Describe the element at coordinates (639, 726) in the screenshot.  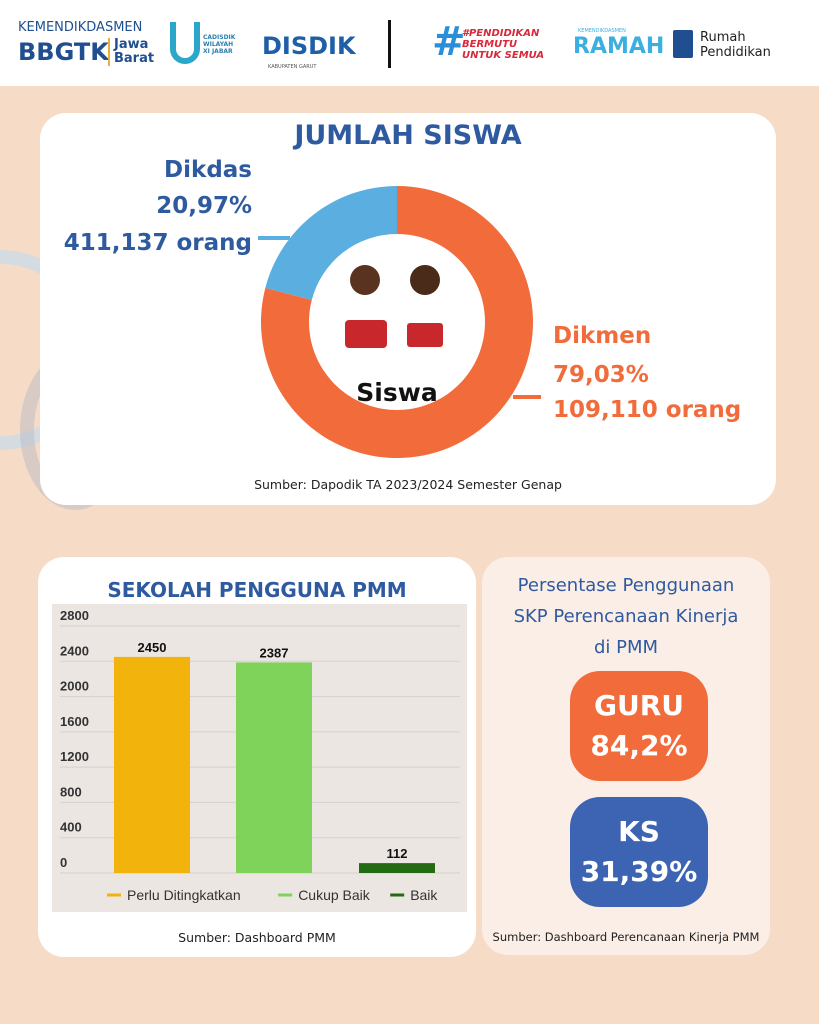
I see `guru-percentage-badge: GURU 84,2%` at that location.